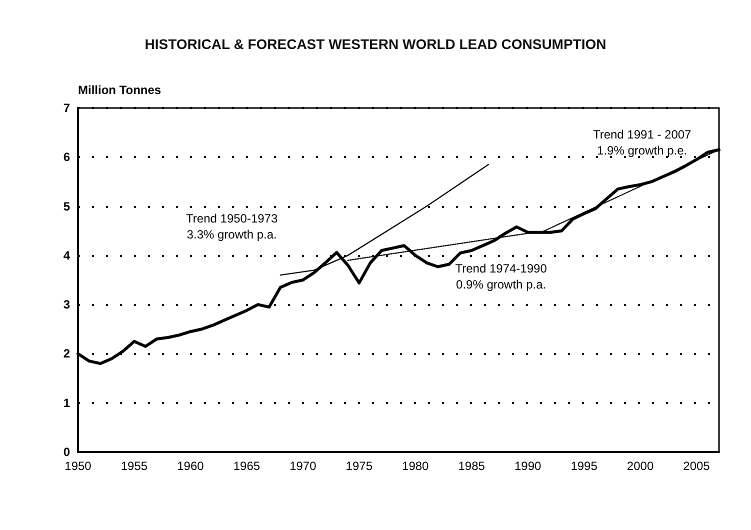 The height and width of the screenshot is (530, 751). I want to click on x-tick-label: 2000, so click(640, 466).